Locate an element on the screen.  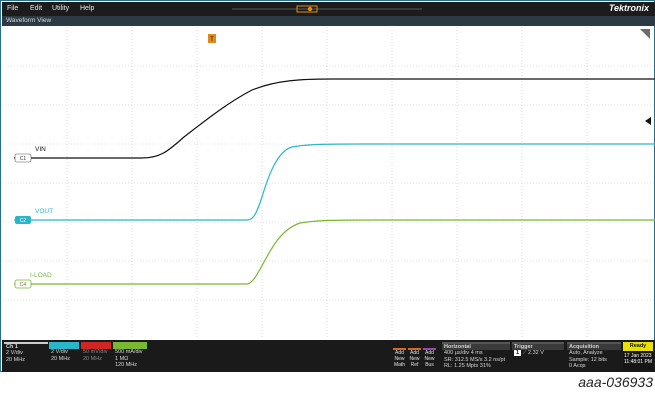
label-iload: I-LOAD is located at coordinates (41, 275).